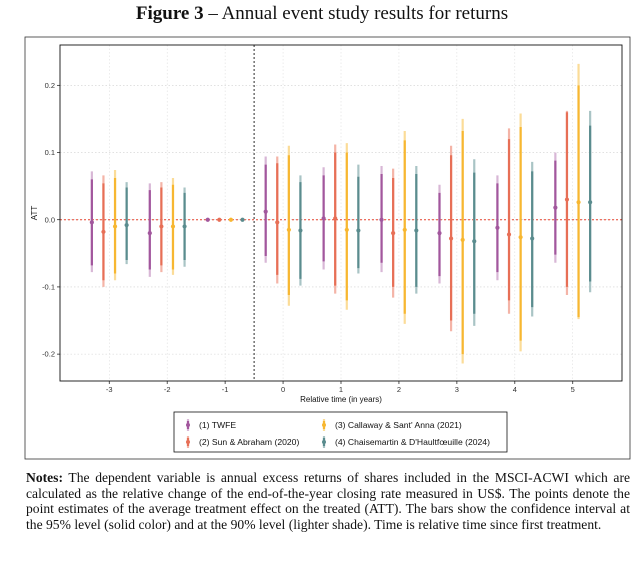  I want to click on x-tick-label: -1, so click(225, 389).